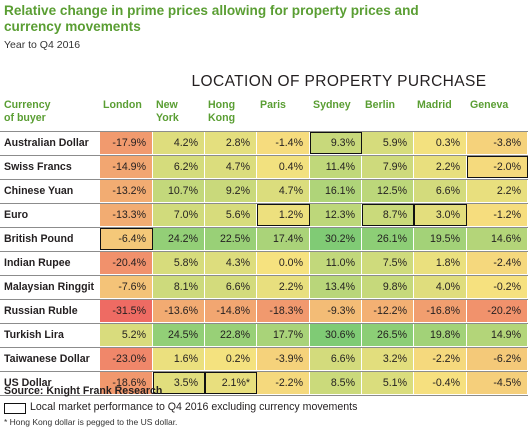 This screenshot has width=528, height=432. Describe the element at coordinates (46, 143) in the screenshot. I see `row-label: Australian Dollar` at that location.